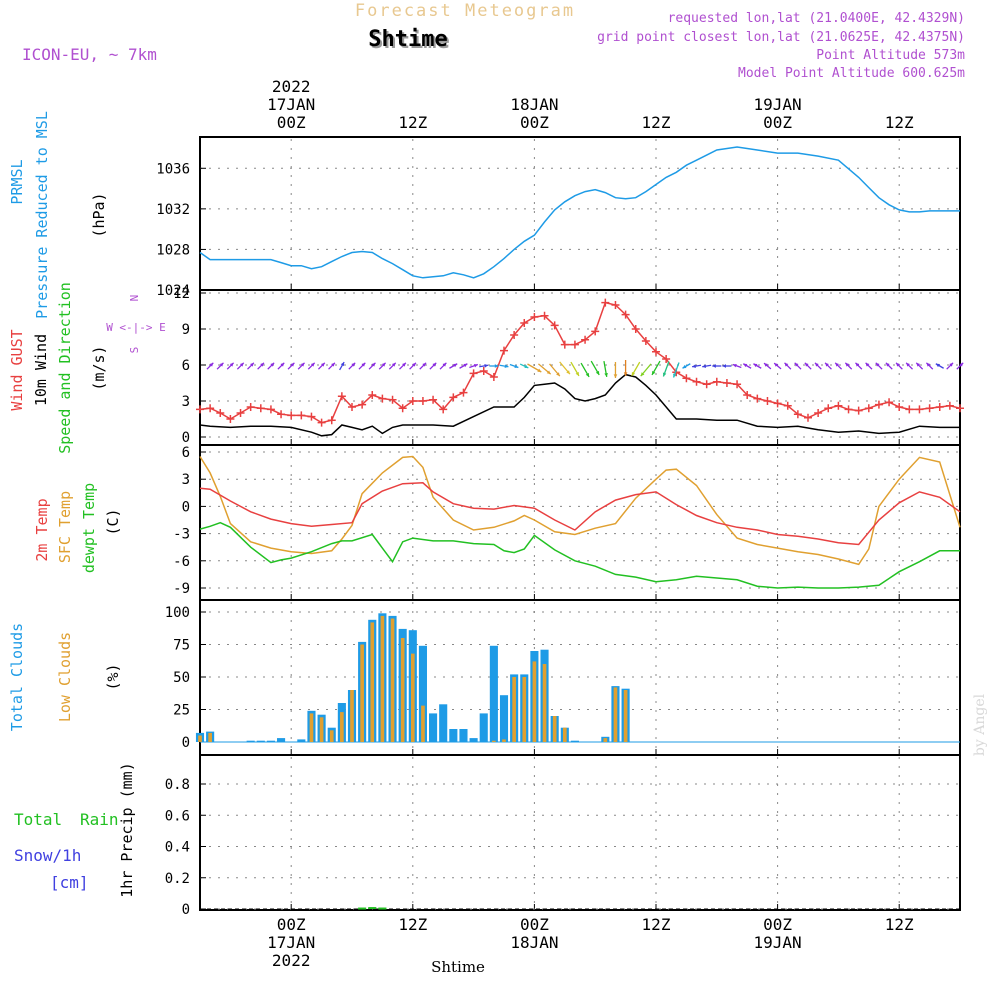 The height and width of the screenshot is (1000, 1000). What do you see at coordinates (177, 879) in the screenshot?
I see `precip-ytick-label: 0.2` at bounding box center [177, 879].